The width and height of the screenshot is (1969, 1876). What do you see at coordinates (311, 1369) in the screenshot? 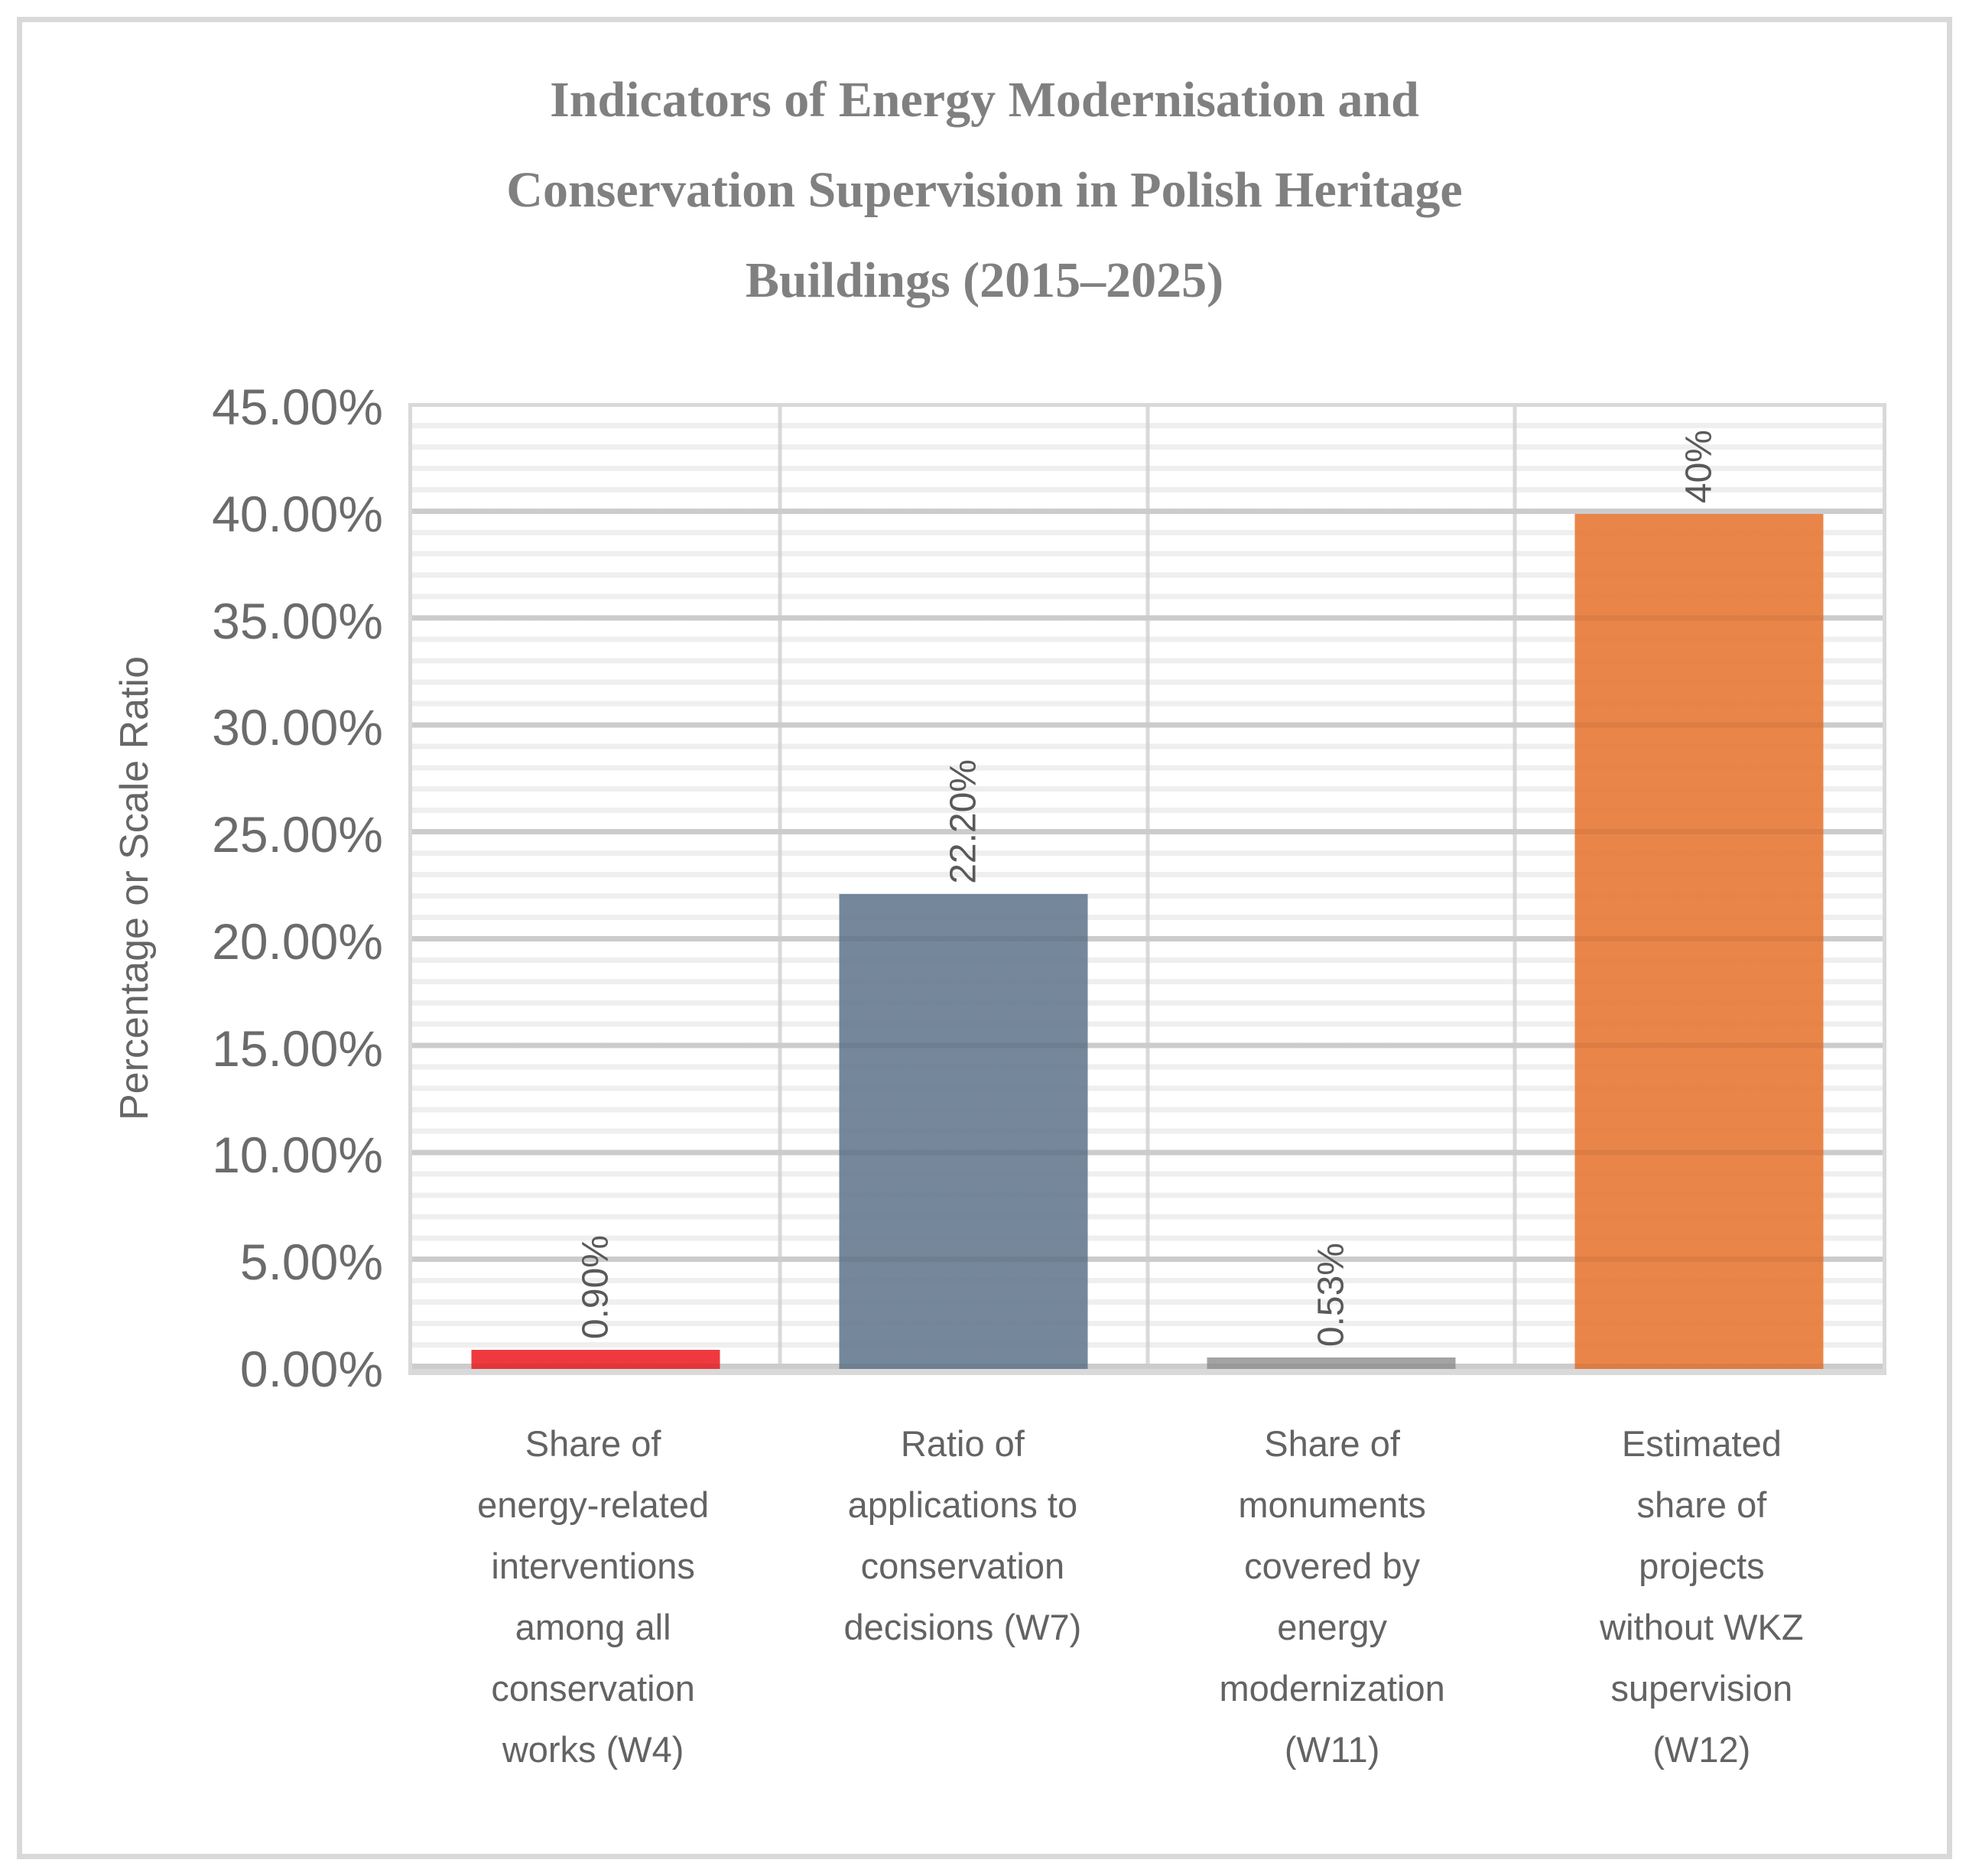
I see `y-tick-label: 0.00%` at bounding box center [311, 1369].